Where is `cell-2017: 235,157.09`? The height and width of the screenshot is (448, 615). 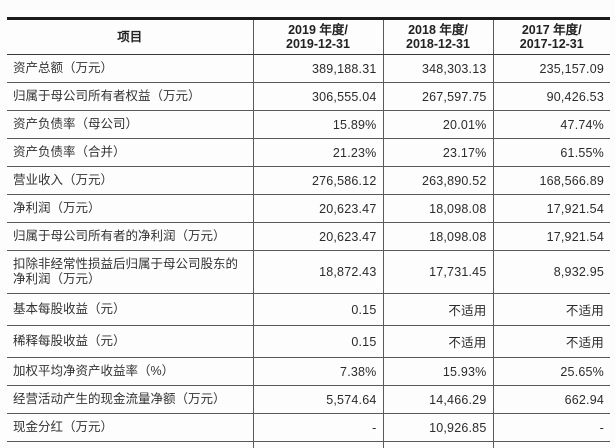
cell-2017: 235,157.09 is located at coordinates (551, 68).